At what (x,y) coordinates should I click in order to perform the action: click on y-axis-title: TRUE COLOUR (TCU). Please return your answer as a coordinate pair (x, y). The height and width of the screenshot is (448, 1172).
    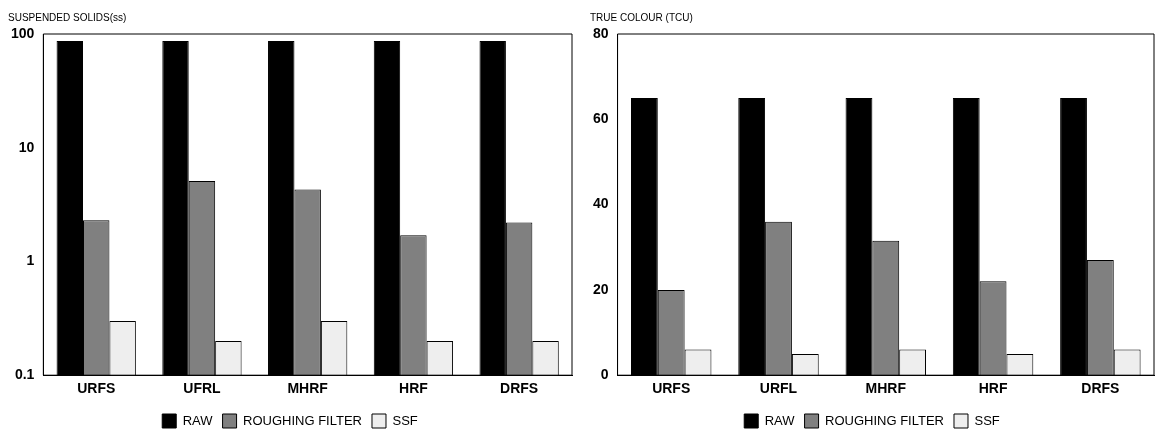
    Looking at the image, I should click on (641, 17).